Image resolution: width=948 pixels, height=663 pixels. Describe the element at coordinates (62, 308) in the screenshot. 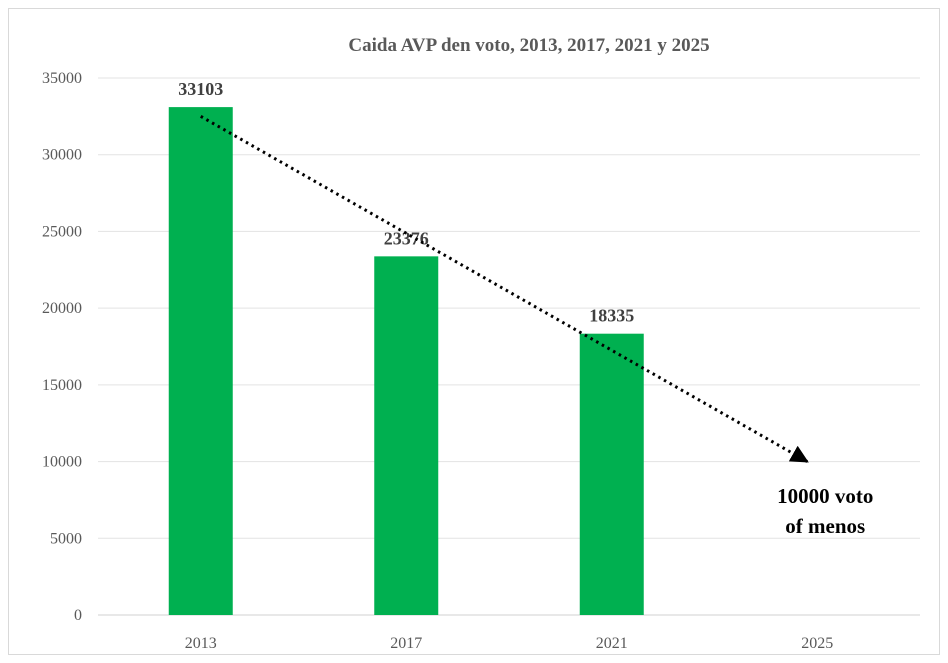

I see `y-tick-label: 20000` at that location.